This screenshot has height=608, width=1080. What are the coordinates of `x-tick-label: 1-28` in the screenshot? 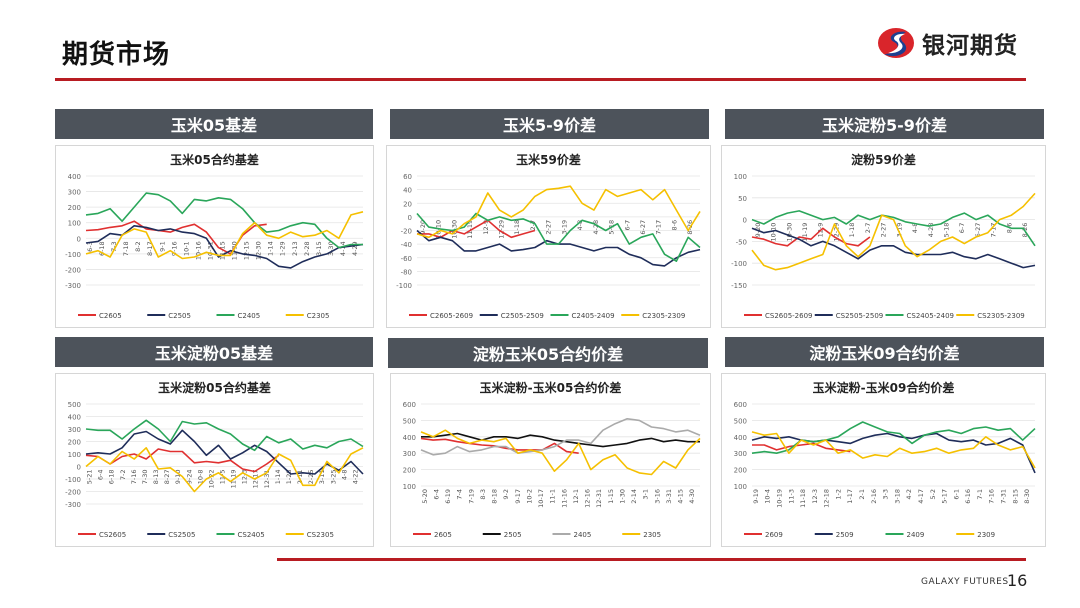 It's located at (289, 477).